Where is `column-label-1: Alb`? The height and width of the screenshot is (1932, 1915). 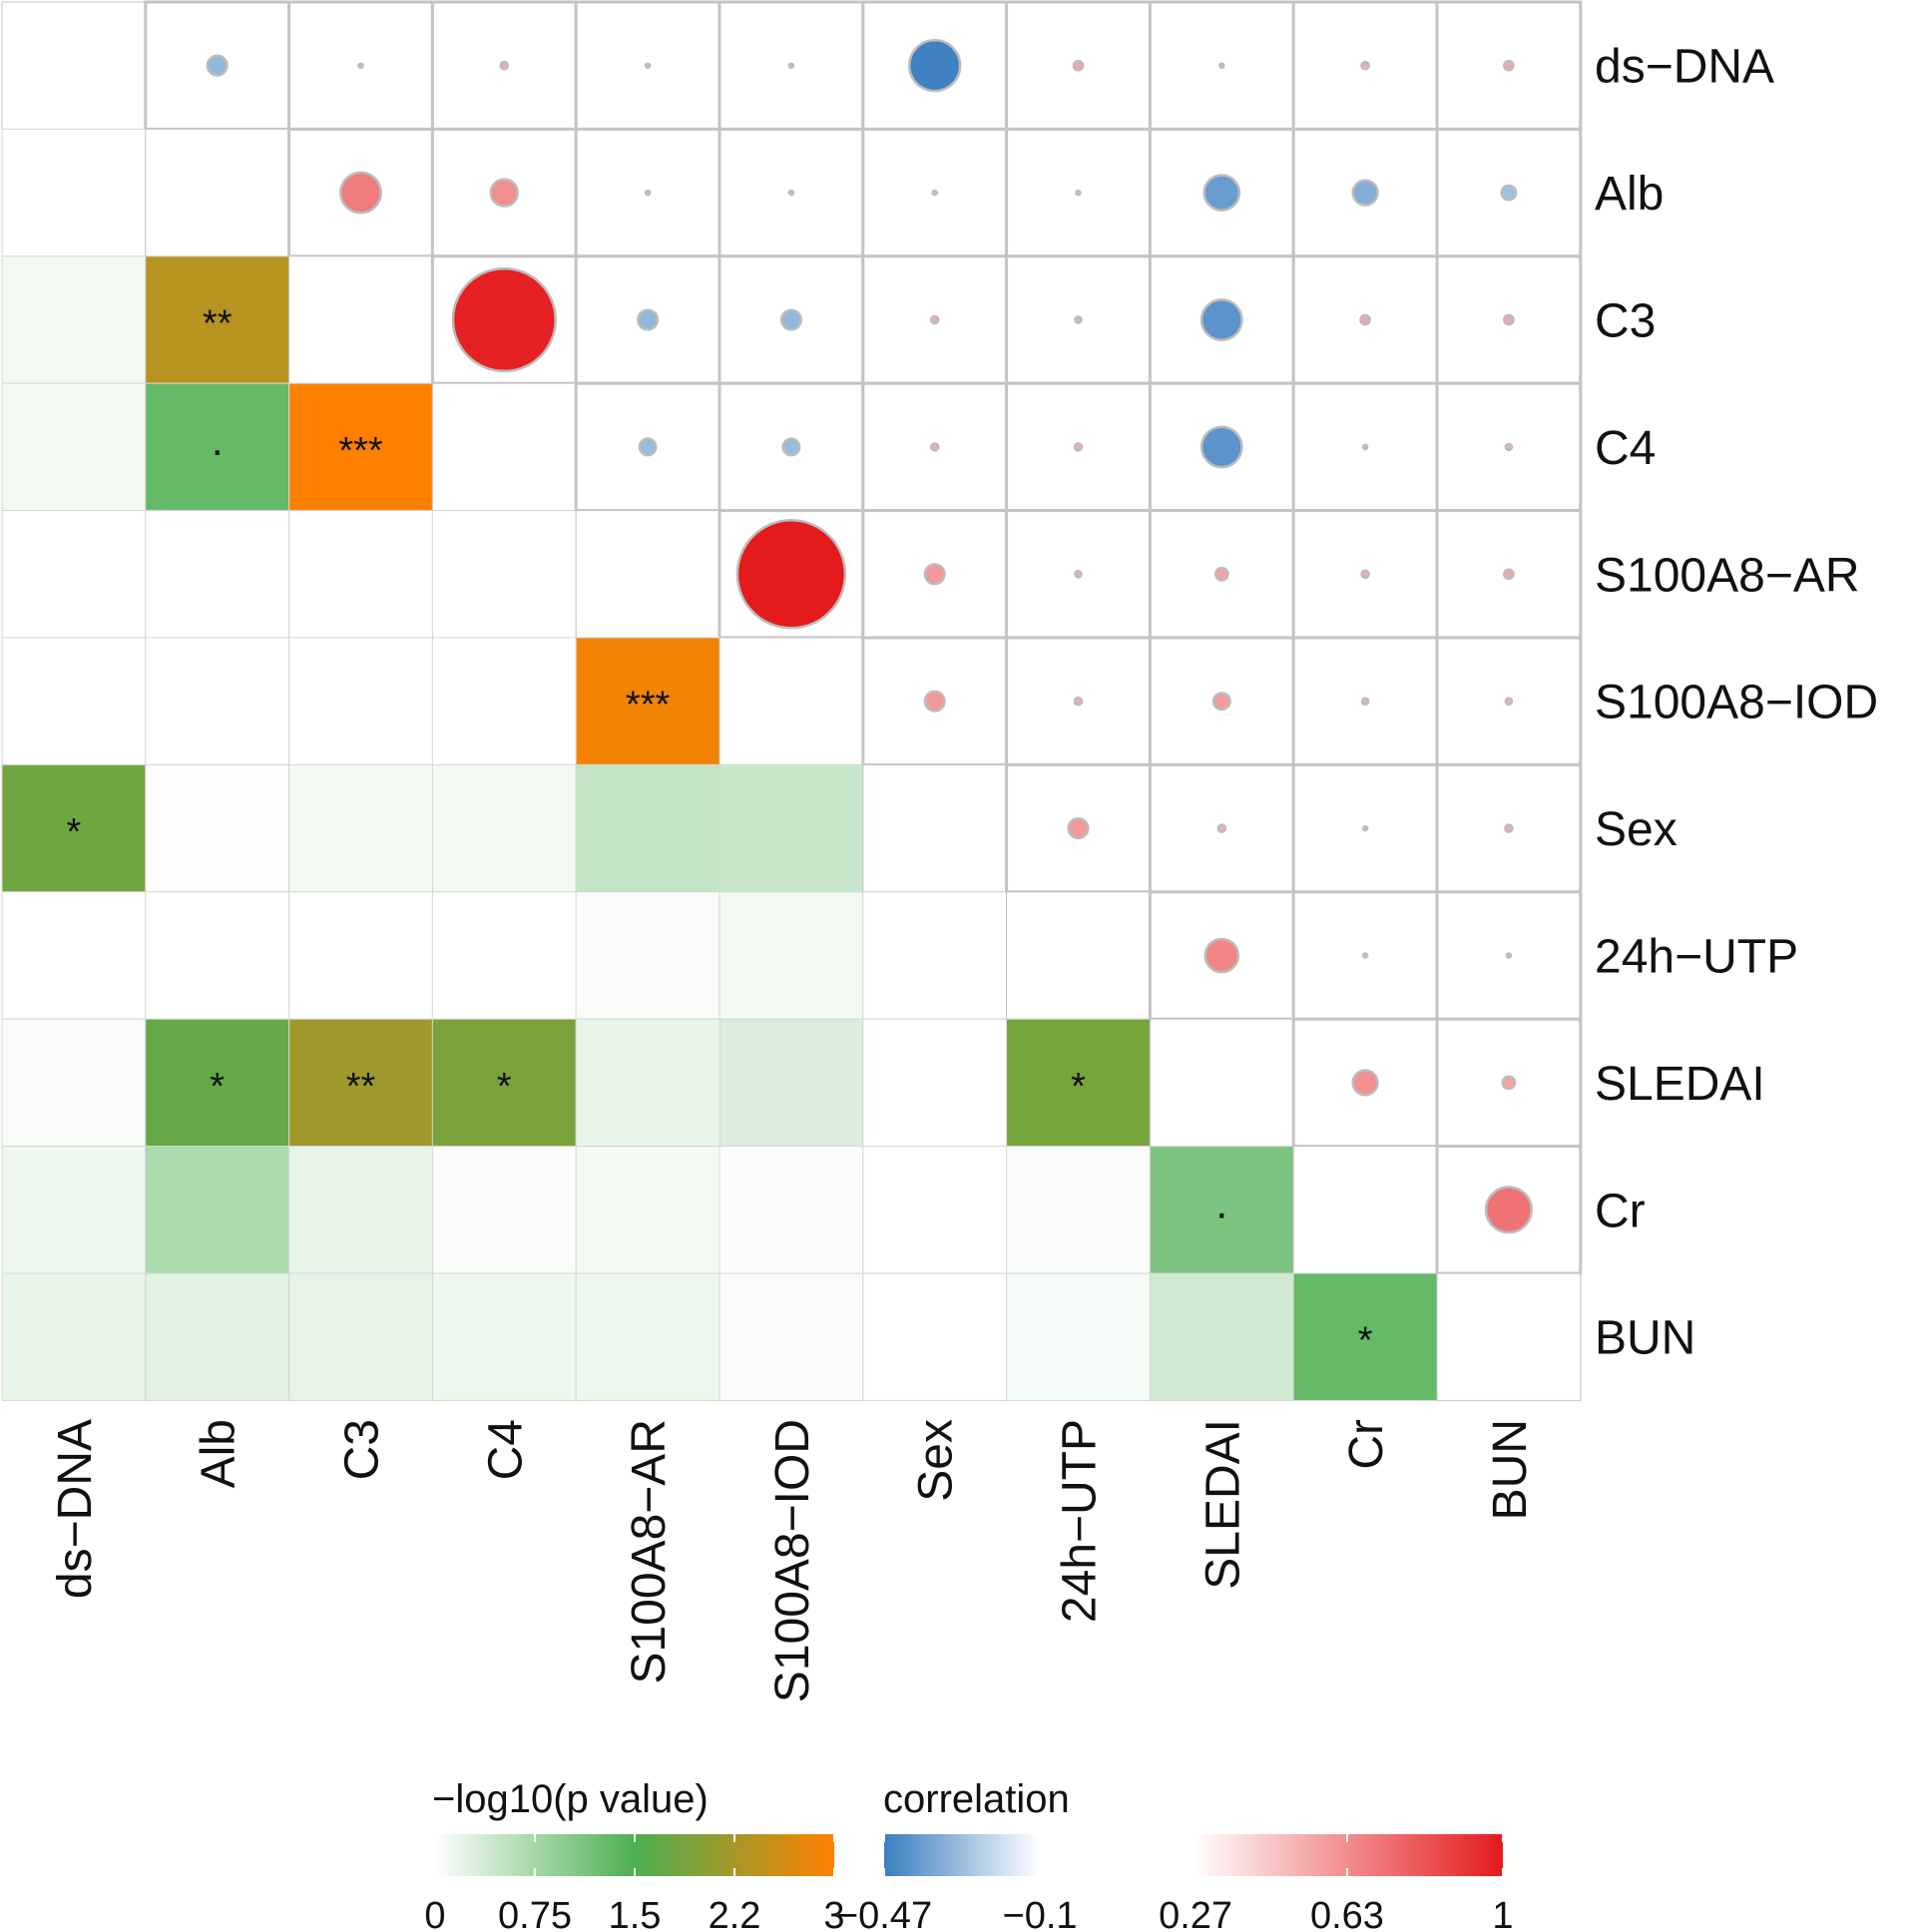
column-label-1: Alb is located at coordinates (219, 1453).